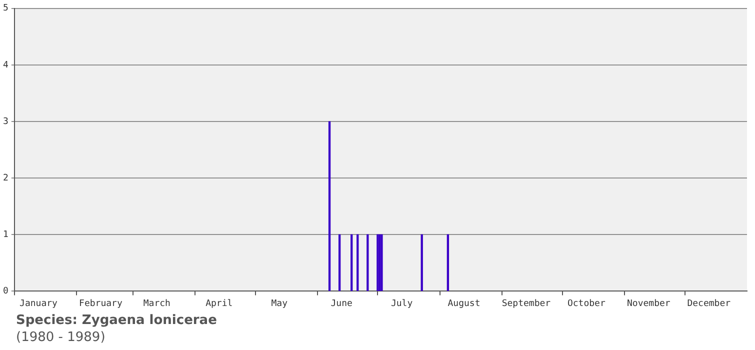 Image resolution: width=755 pixels, height=350 pixels. Describe the element at coordinates (39, 303) in the screenshot. I see `x-tick-label: January` at that location.